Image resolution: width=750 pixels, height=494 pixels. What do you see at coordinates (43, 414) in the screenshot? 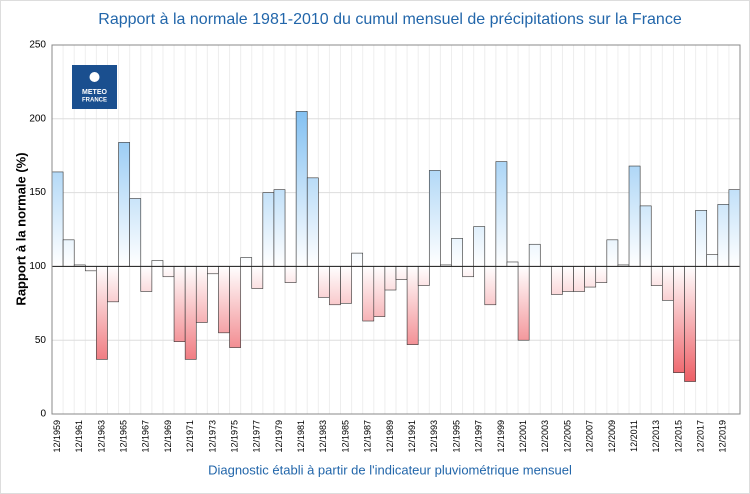
I see `y-tick-label: 0` at bounding box center [43, 414].